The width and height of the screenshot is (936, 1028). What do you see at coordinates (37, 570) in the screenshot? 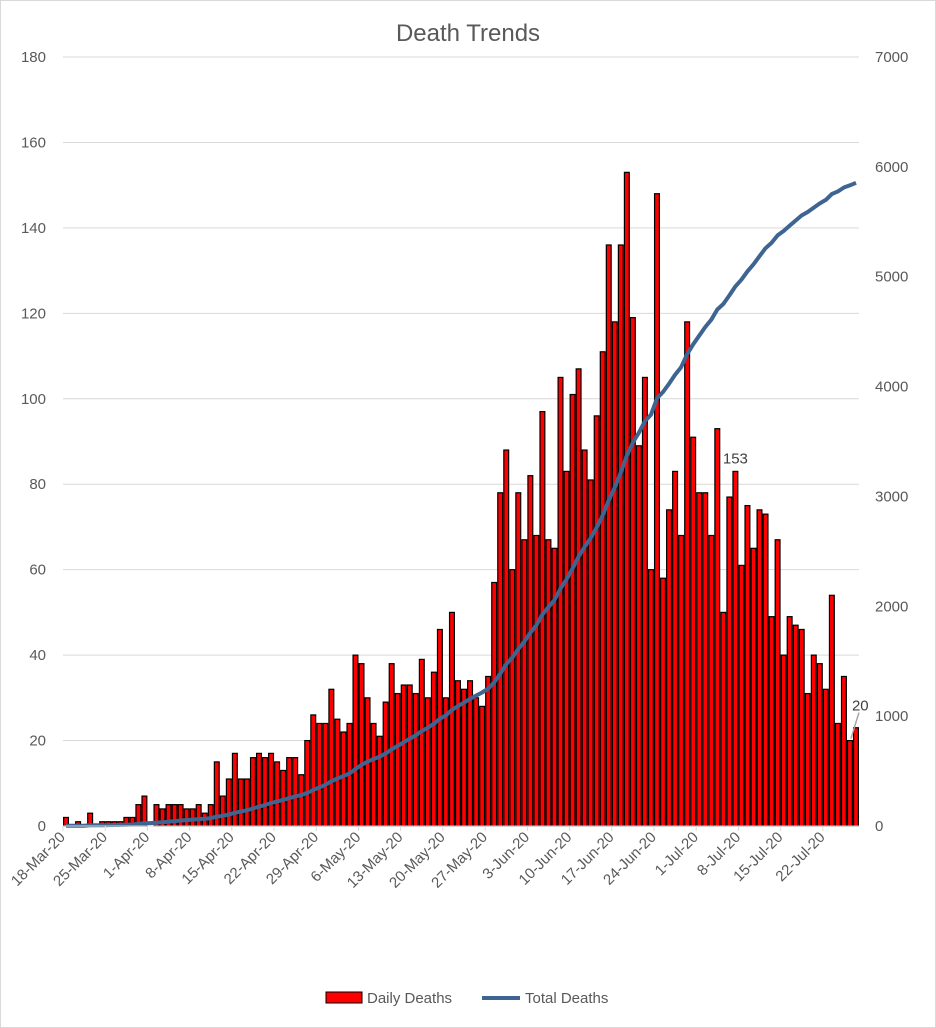
I see `y-tick-label: 60` at bounding box center [37, 570].